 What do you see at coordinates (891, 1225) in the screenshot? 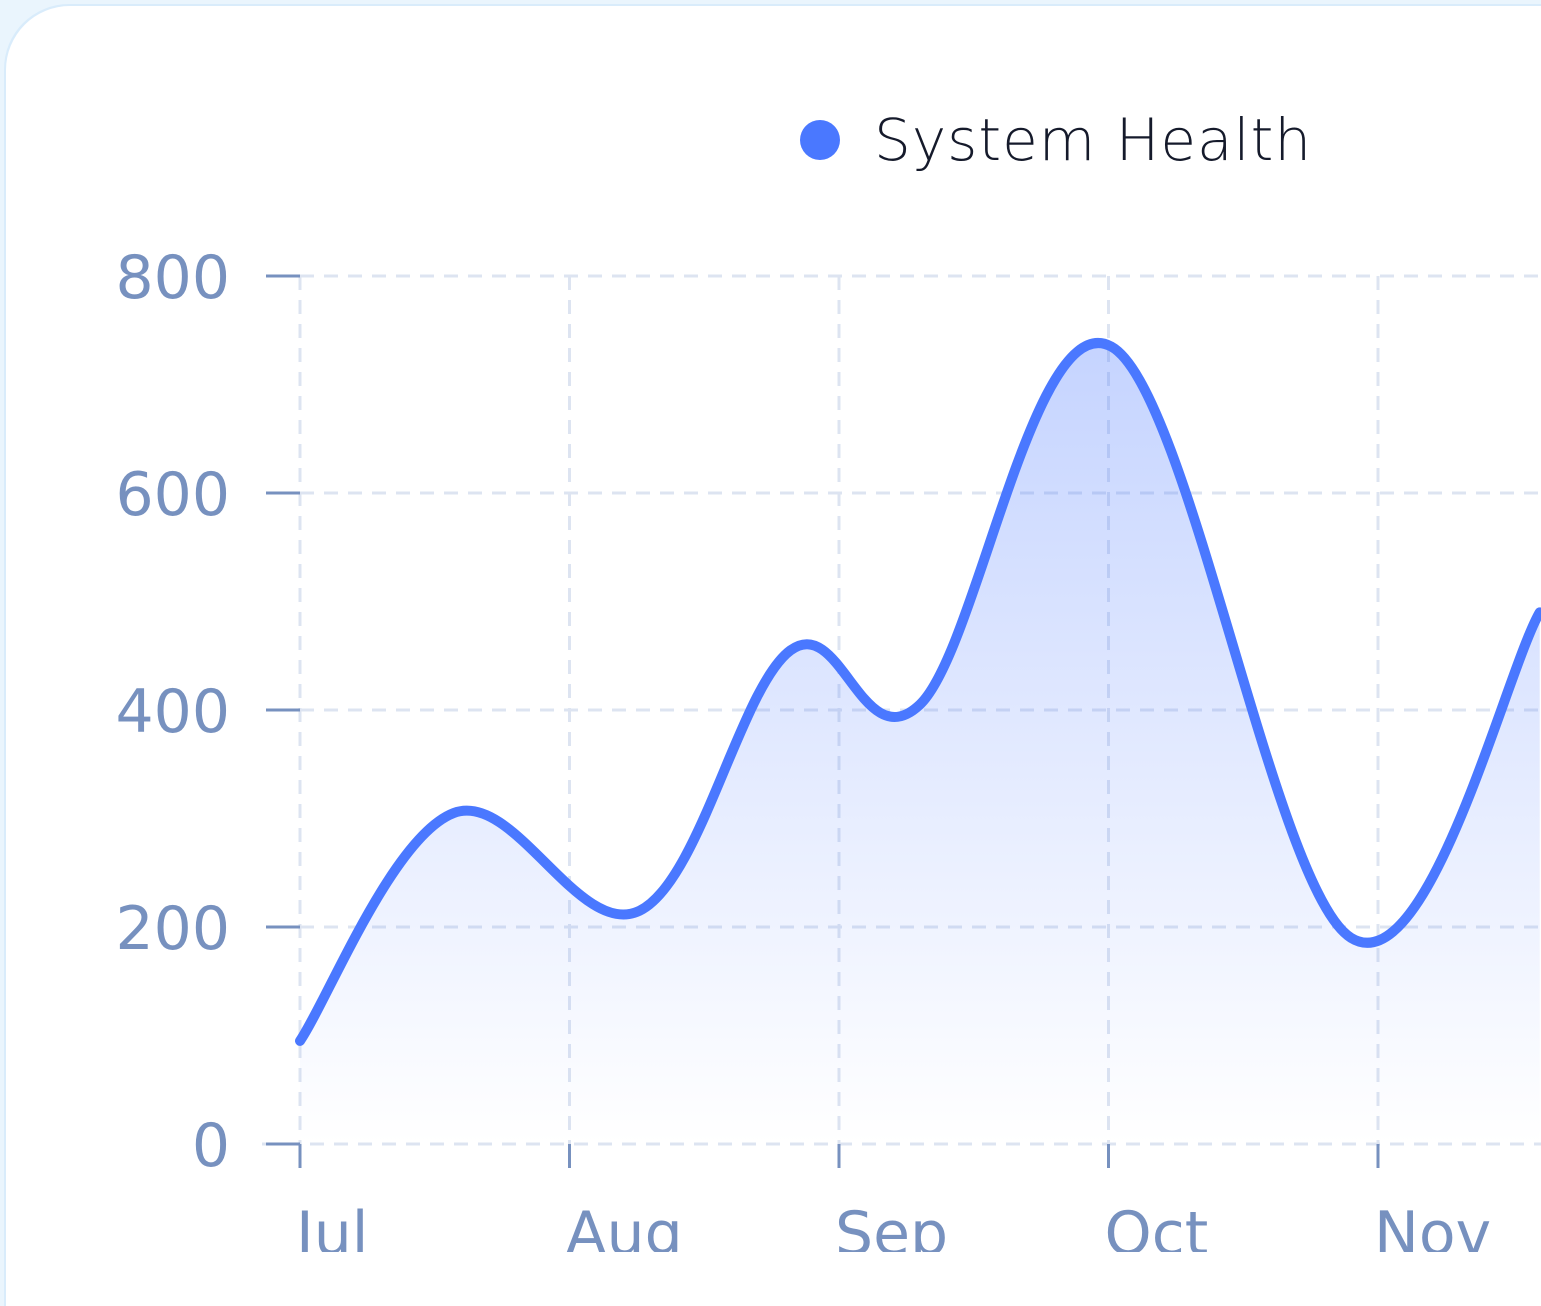
I see `x-tick-label-sep: Sep` at bounding box center [891, 1225].